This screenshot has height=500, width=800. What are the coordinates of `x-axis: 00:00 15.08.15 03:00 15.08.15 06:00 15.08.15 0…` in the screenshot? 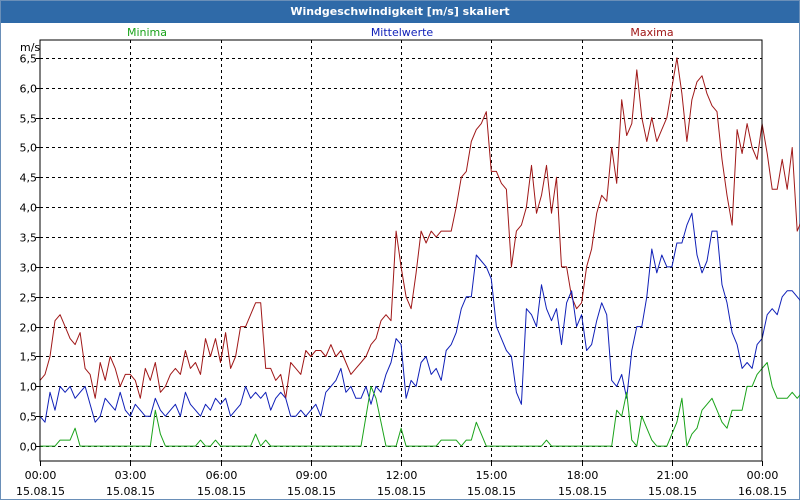 It's located at (401, 479).